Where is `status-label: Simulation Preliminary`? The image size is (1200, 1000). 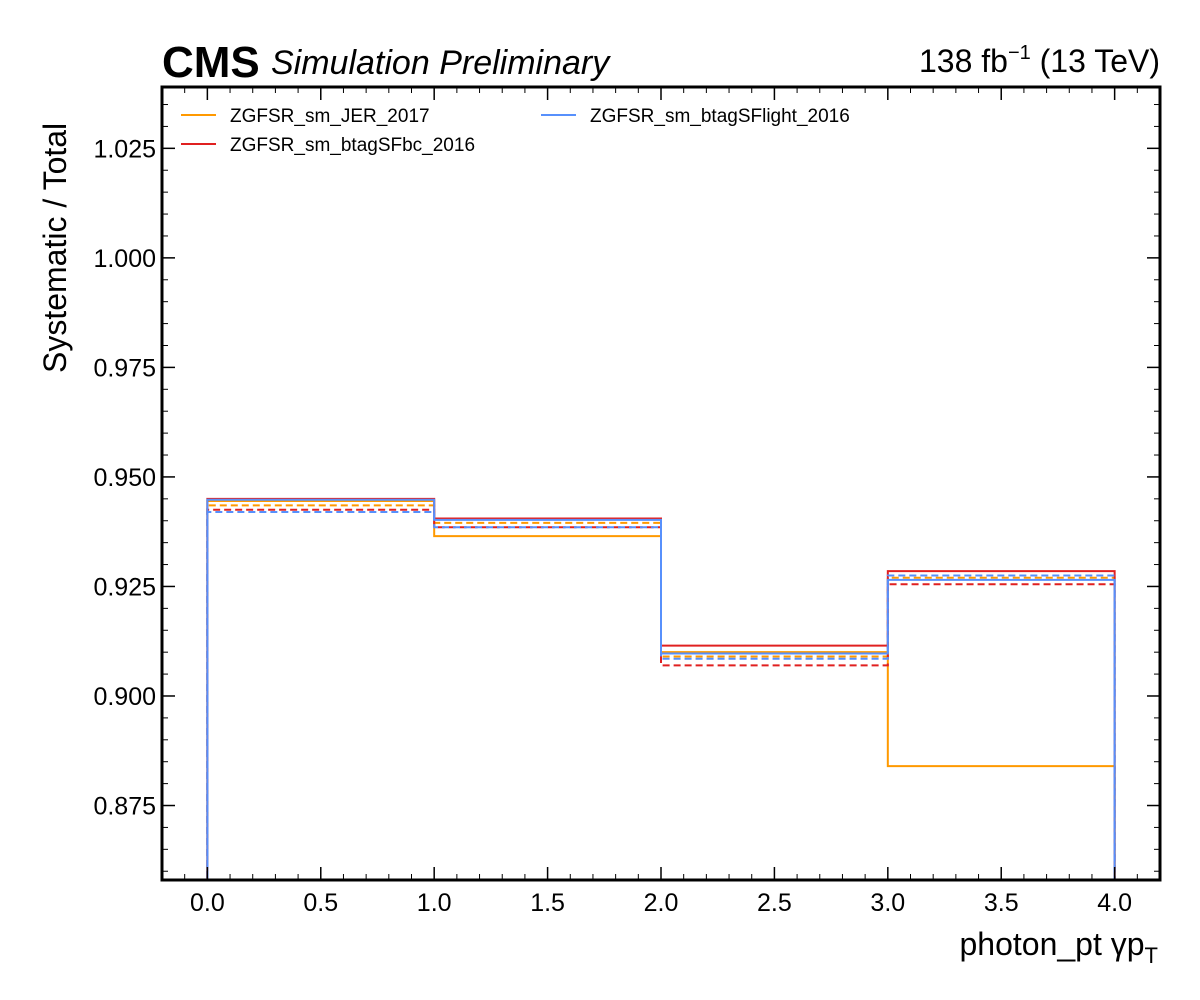
status-label: Simulation Preliminary is located at coordinates (441, 63).